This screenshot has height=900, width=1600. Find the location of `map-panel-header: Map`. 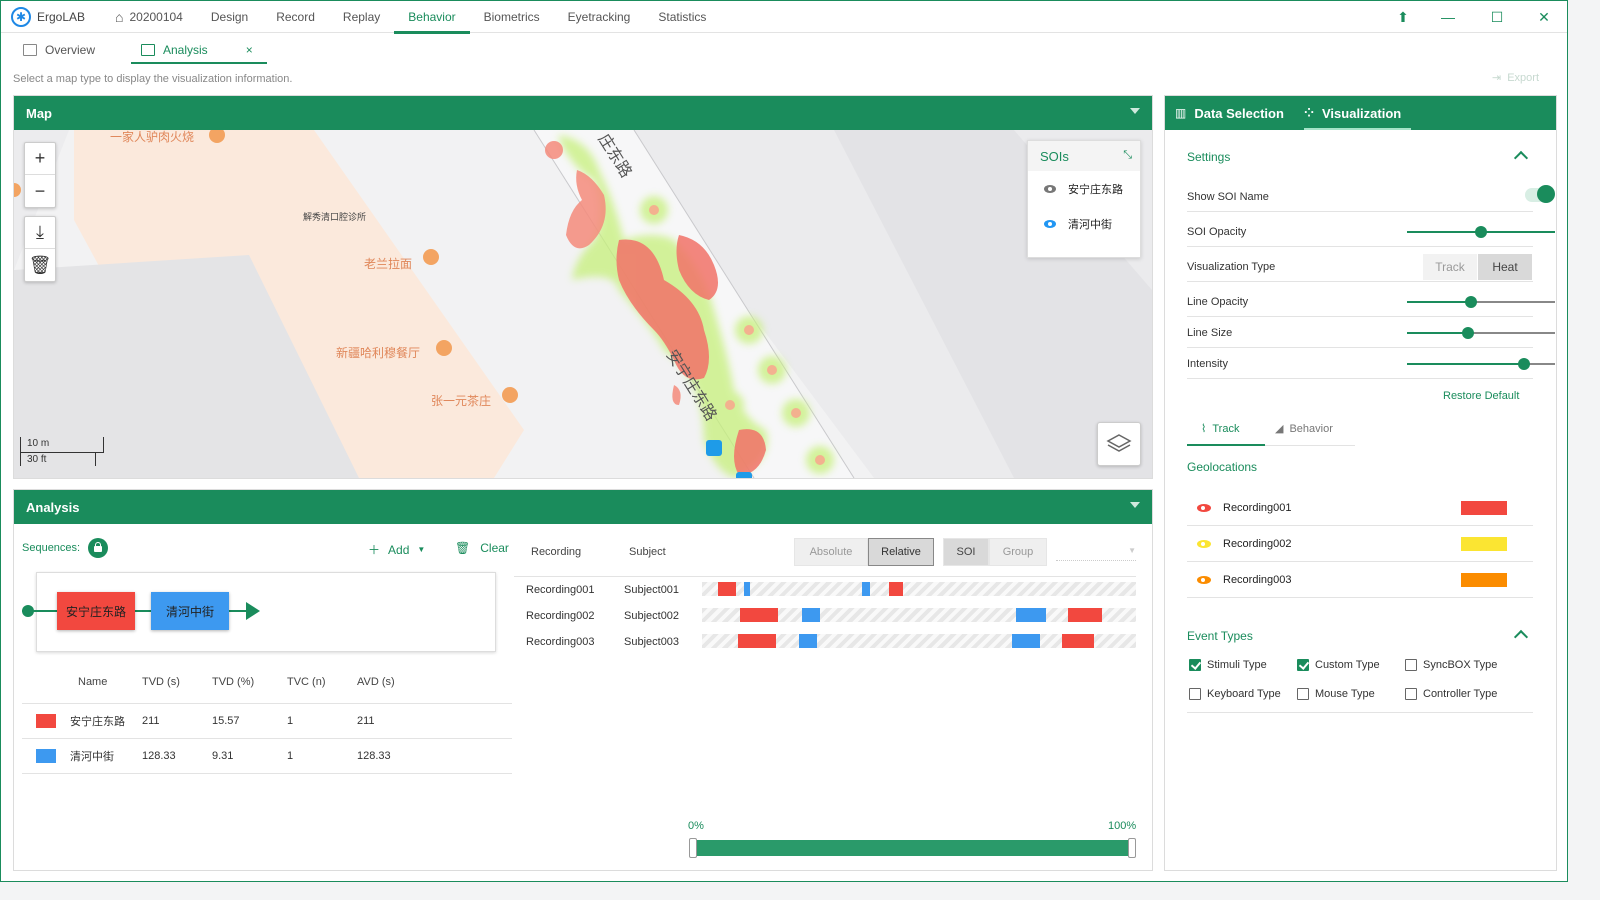

map-panel-header: Map is located at coordinates (583, 113).